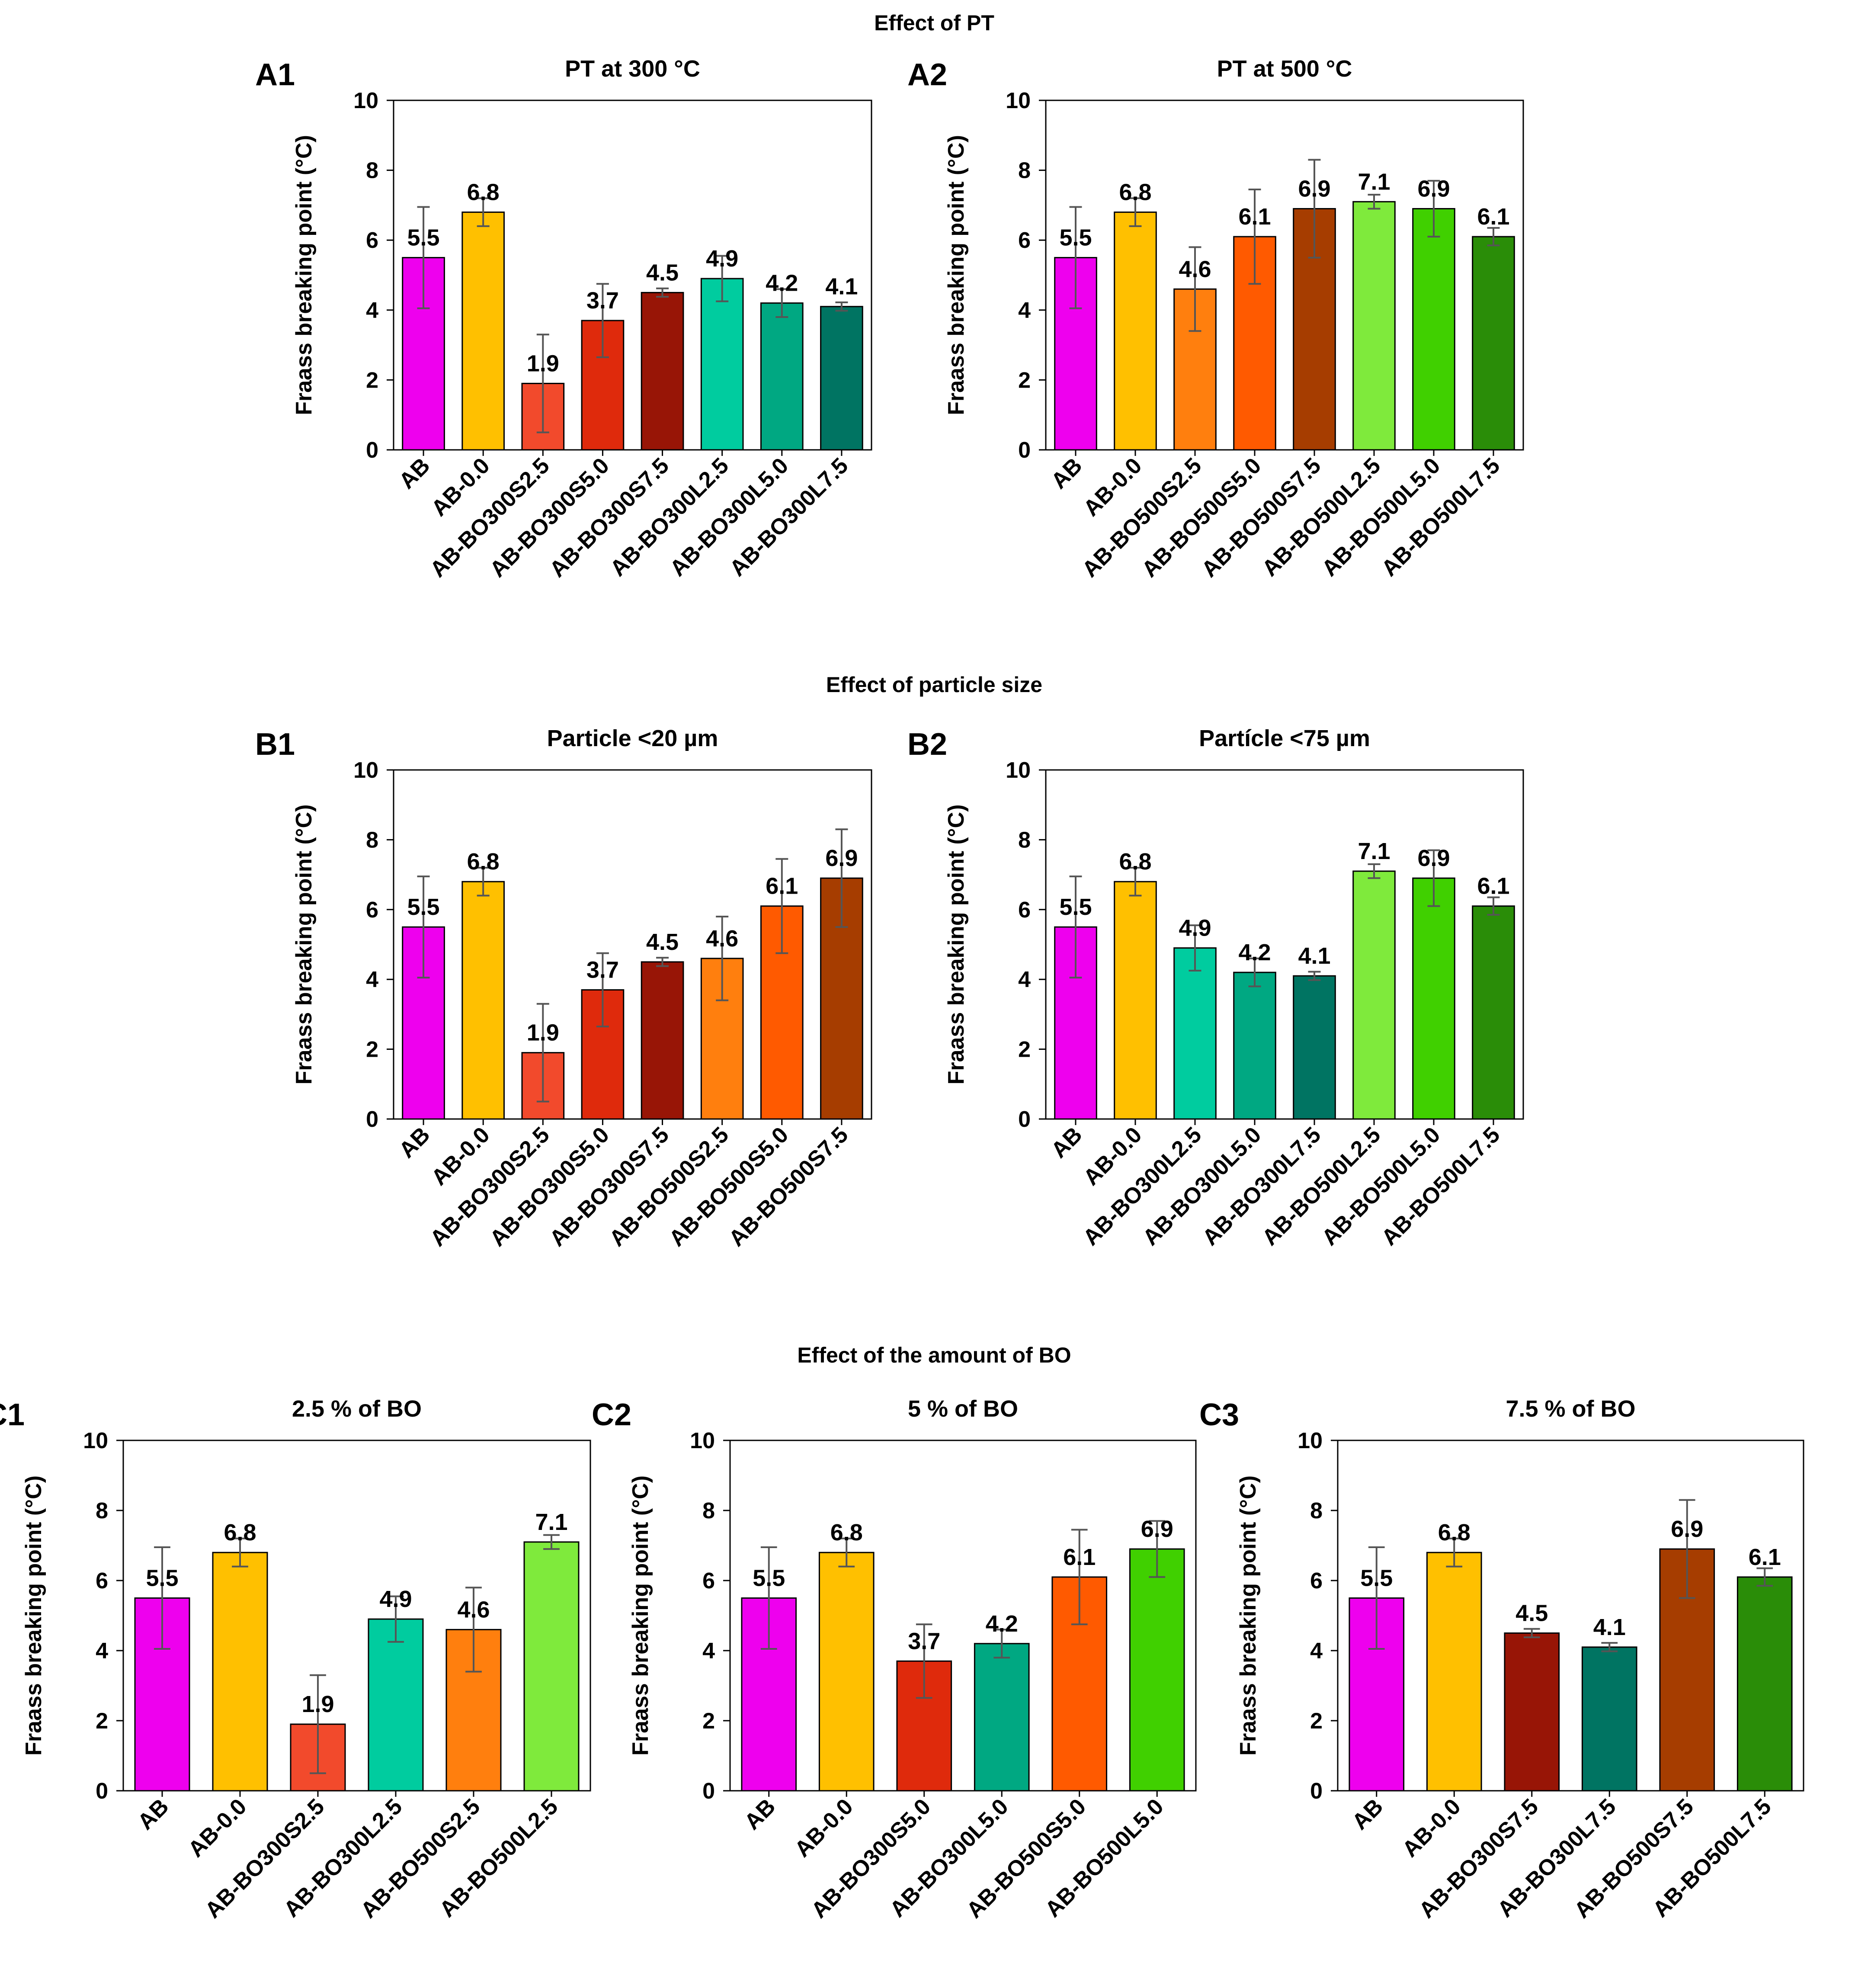 This screenshot has height=1988, width=1855. I want to click on chart-title: 2.5 % of BO, so click(357, 1409).